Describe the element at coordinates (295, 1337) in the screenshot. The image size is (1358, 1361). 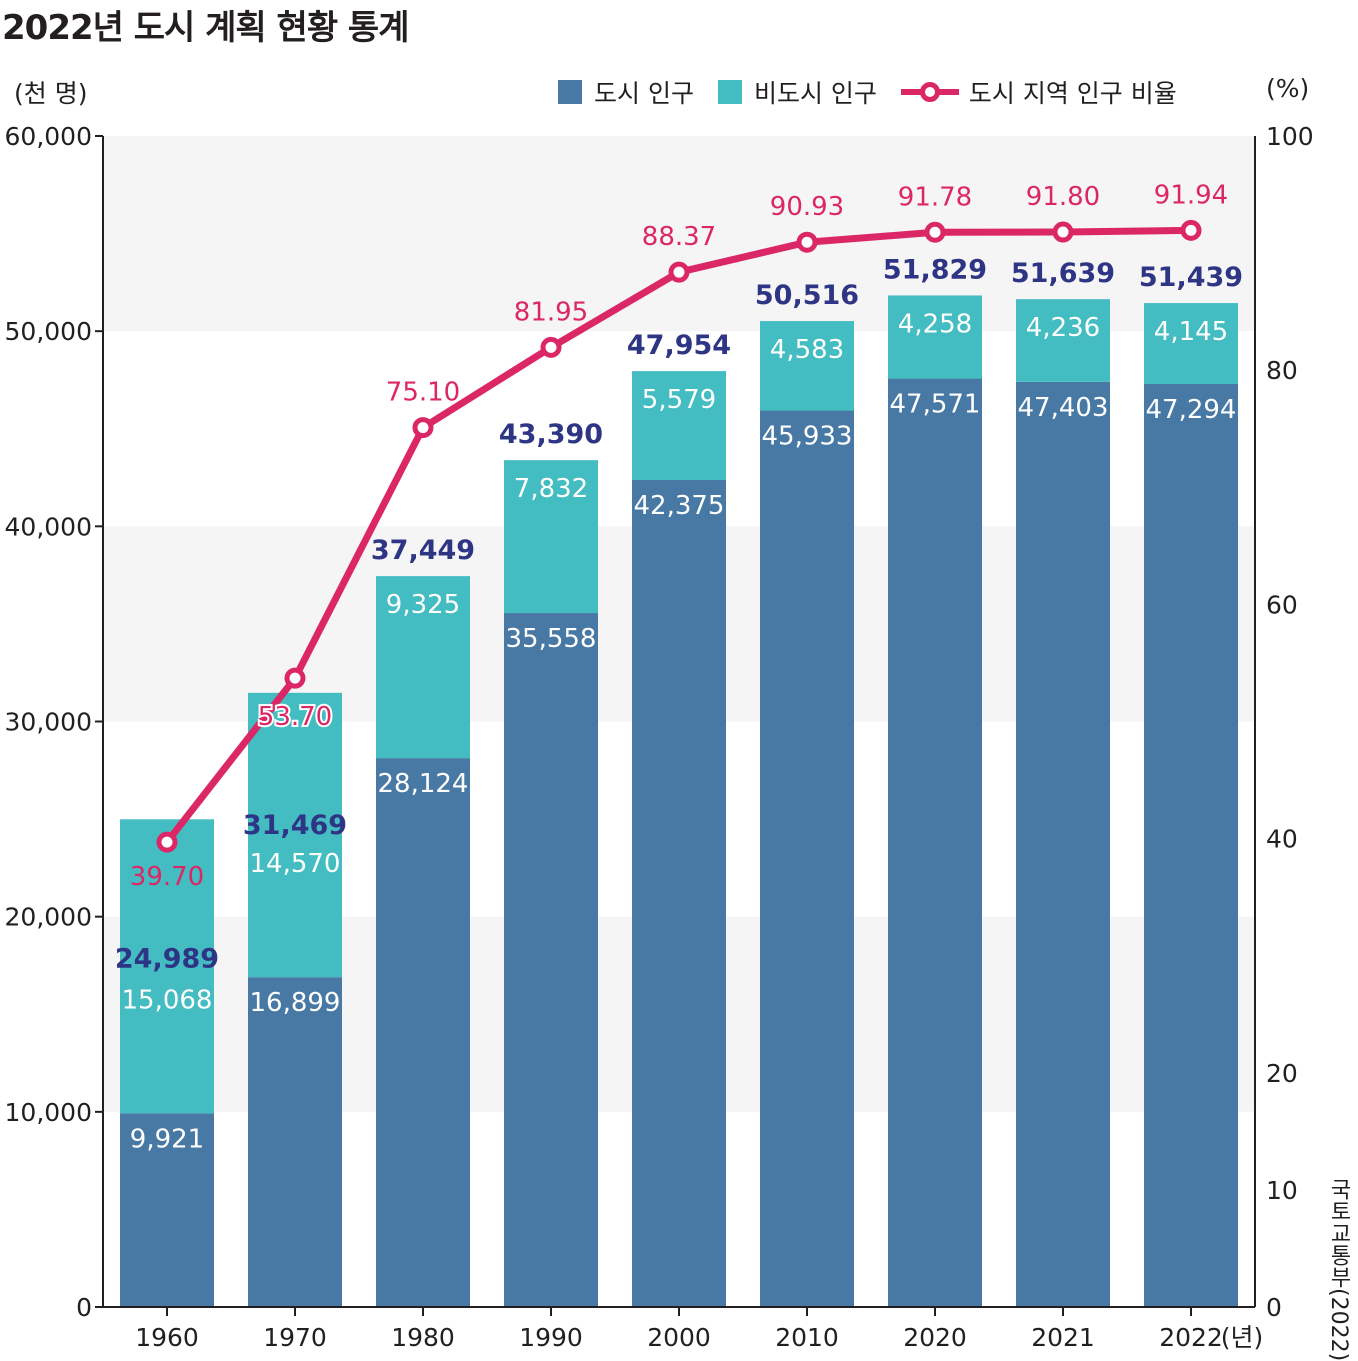
I see `x-tick-label: 1970` at that location.